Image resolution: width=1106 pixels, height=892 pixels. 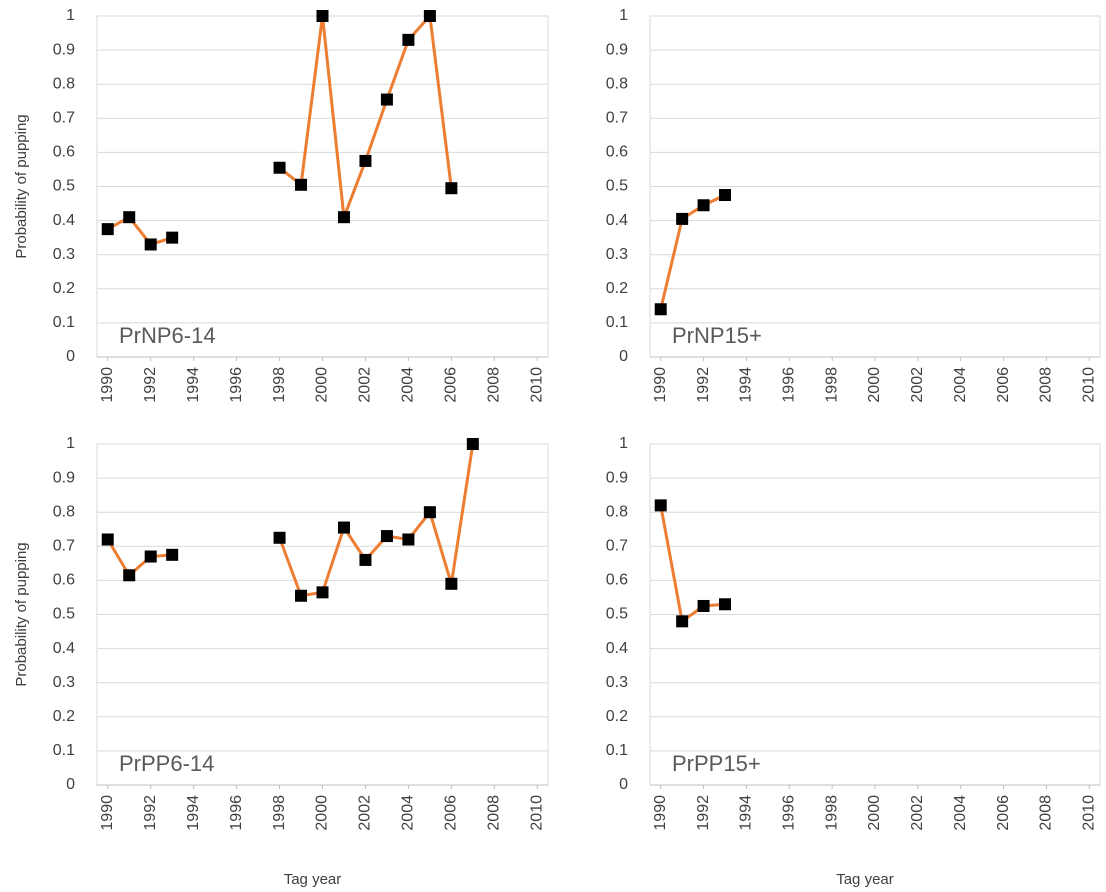 I want to click on panel-label: PrNP6-14, so click(x=167, y=335).